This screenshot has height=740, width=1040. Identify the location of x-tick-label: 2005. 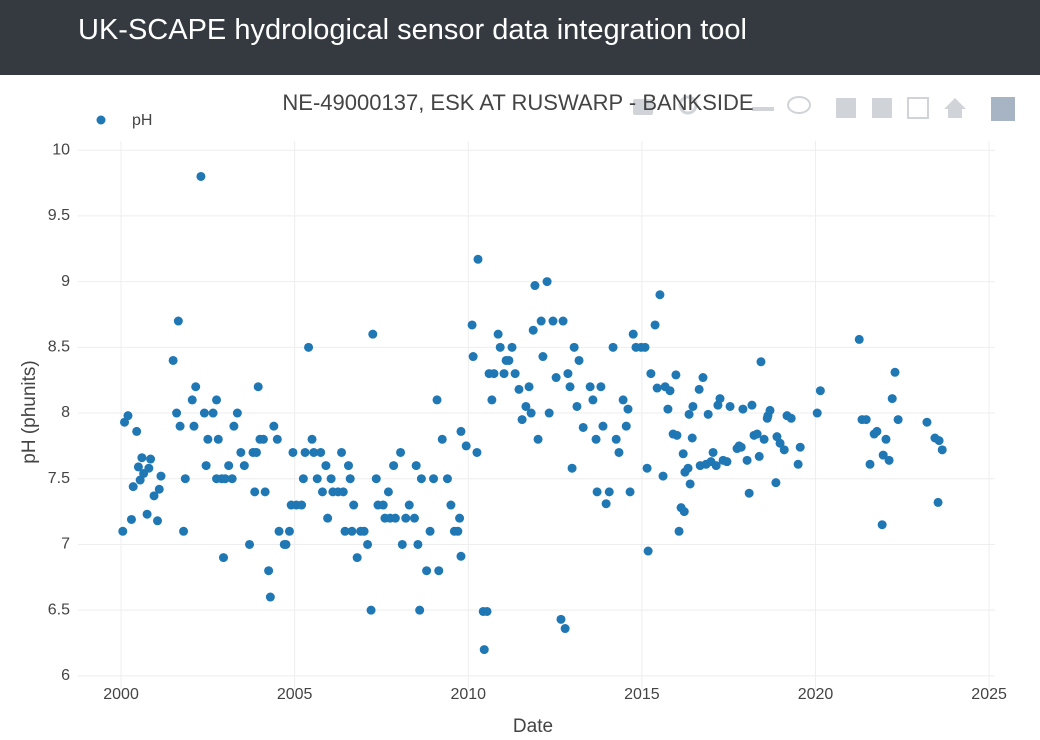
(295, 694).